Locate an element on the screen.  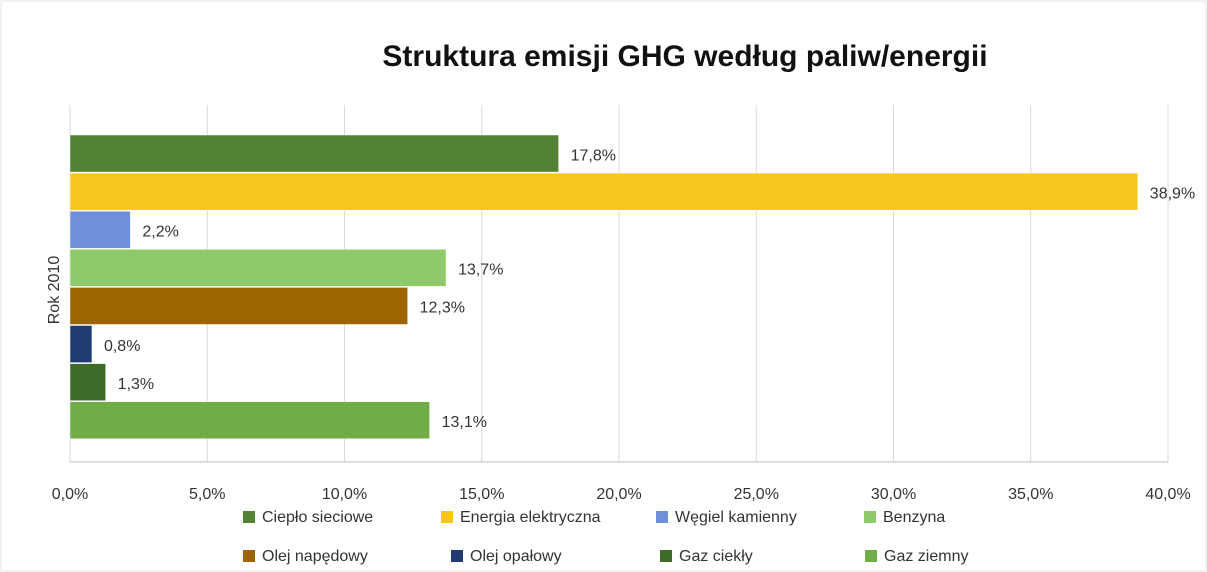
x-tick-label: 0,0% is located at coordinates (70, 494).